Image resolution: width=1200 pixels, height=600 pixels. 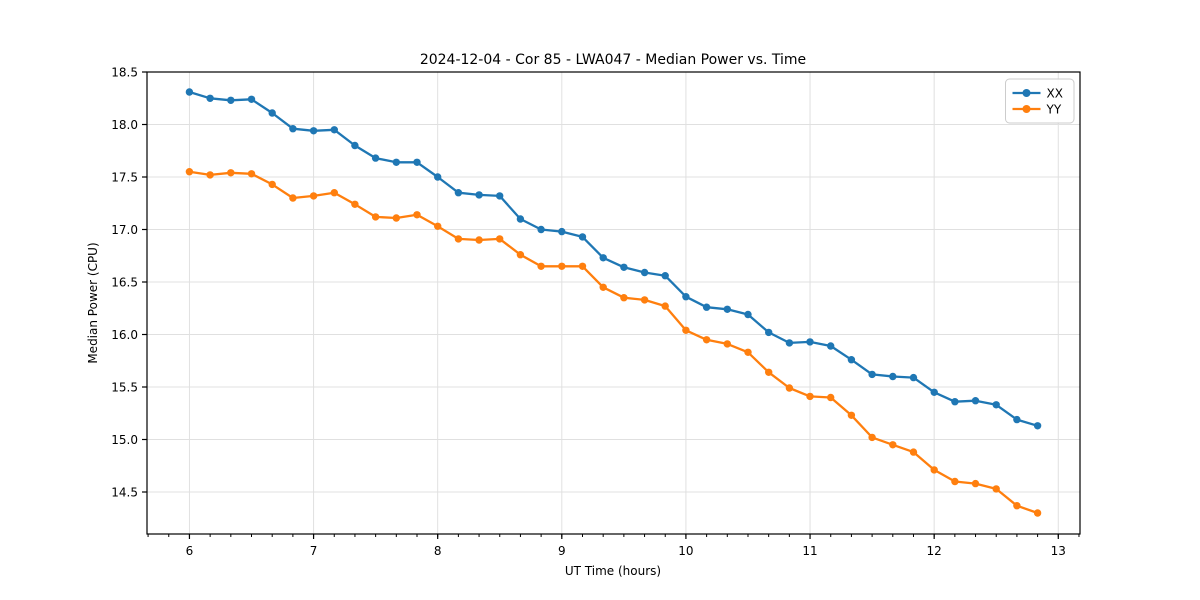 I want to click on legend-frame, so click(x=1040, y=101).